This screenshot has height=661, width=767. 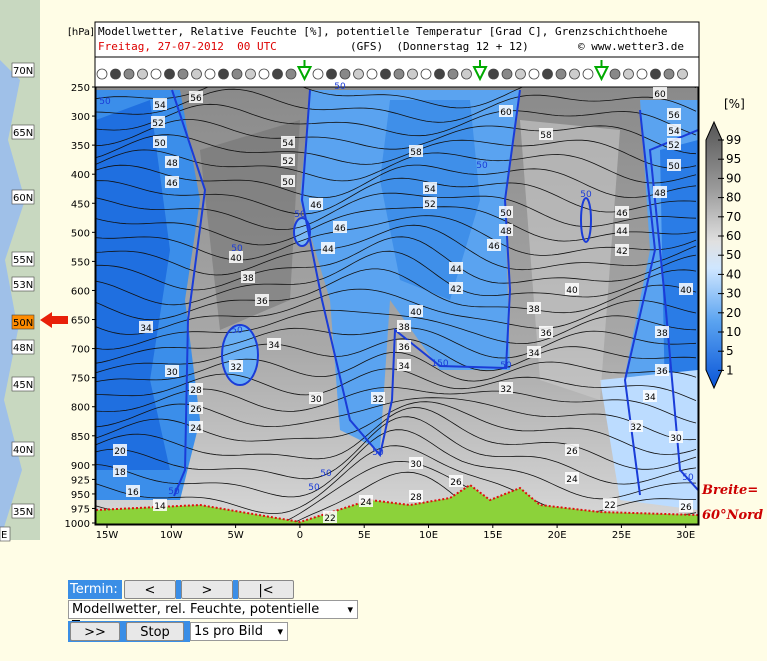 I want to click on pressure-label: 850, so click(x=80, y=437).